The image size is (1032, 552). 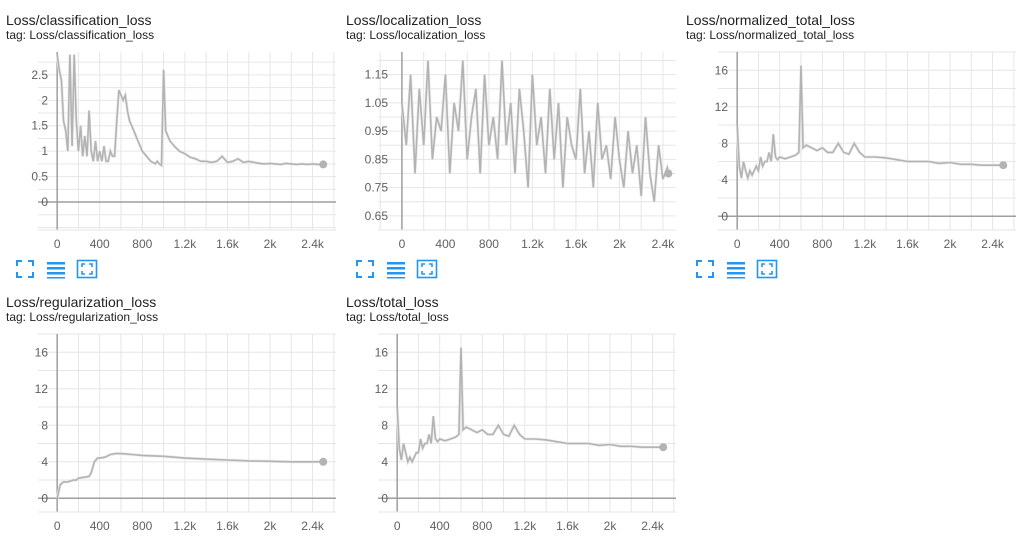 I want to click on y-tick-label: 0.75, so click(x=377, y=188).